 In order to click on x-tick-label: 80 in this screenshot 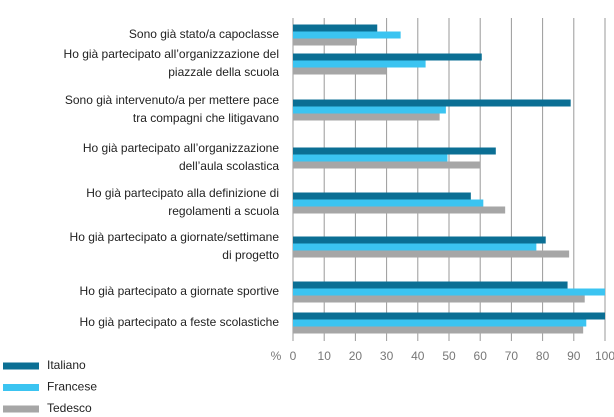, I will do `click(543, 356)`.